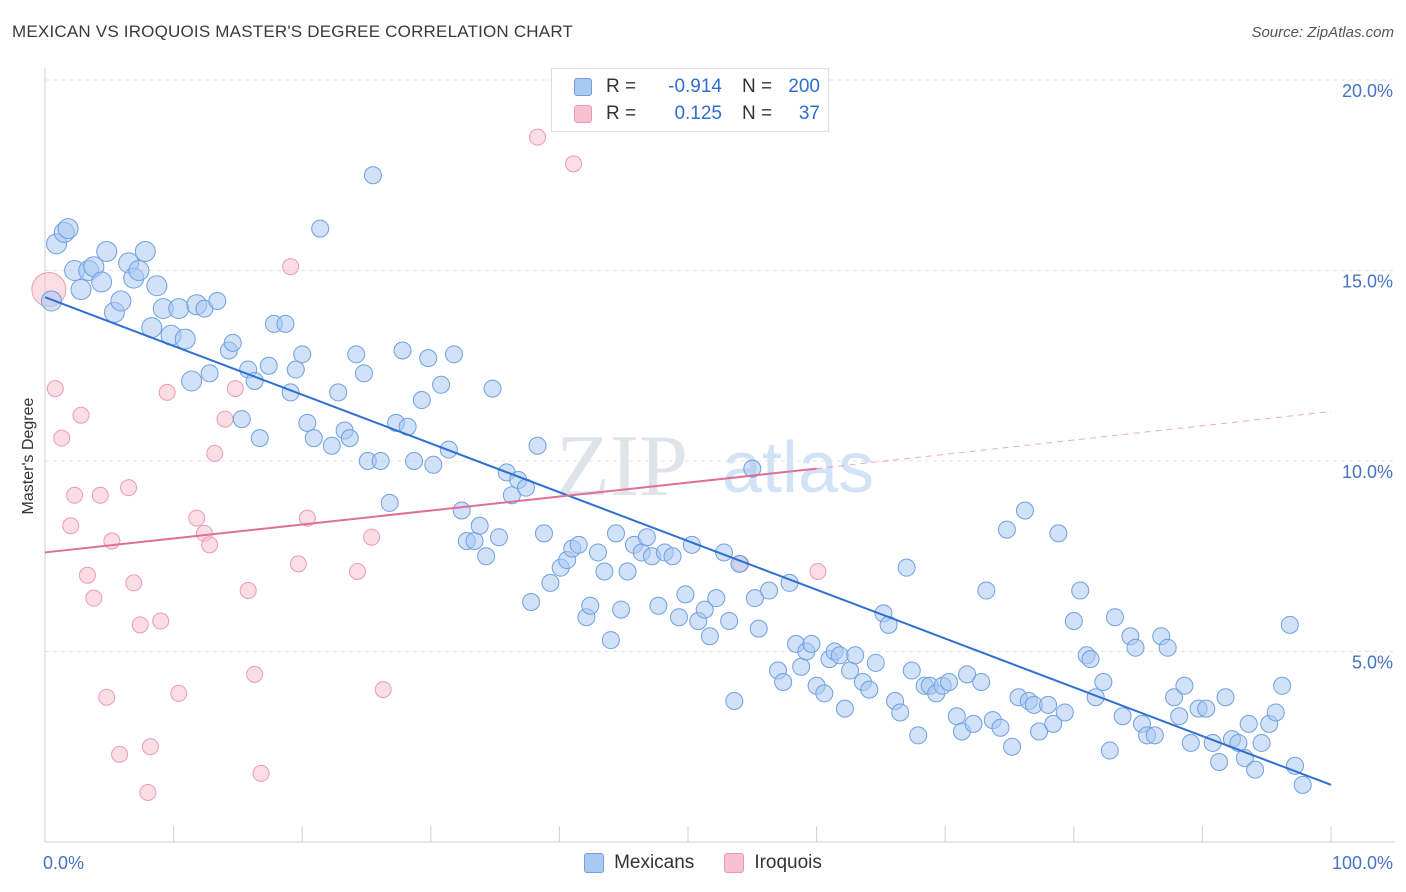 Image resolution: width=1406 pixels, height=892 pixels. What do you see at coordinates (1322, 32) in the screenshot?
I see `source-credit: Source: ZipAtlas.com` at bounding box center [1322, 32].